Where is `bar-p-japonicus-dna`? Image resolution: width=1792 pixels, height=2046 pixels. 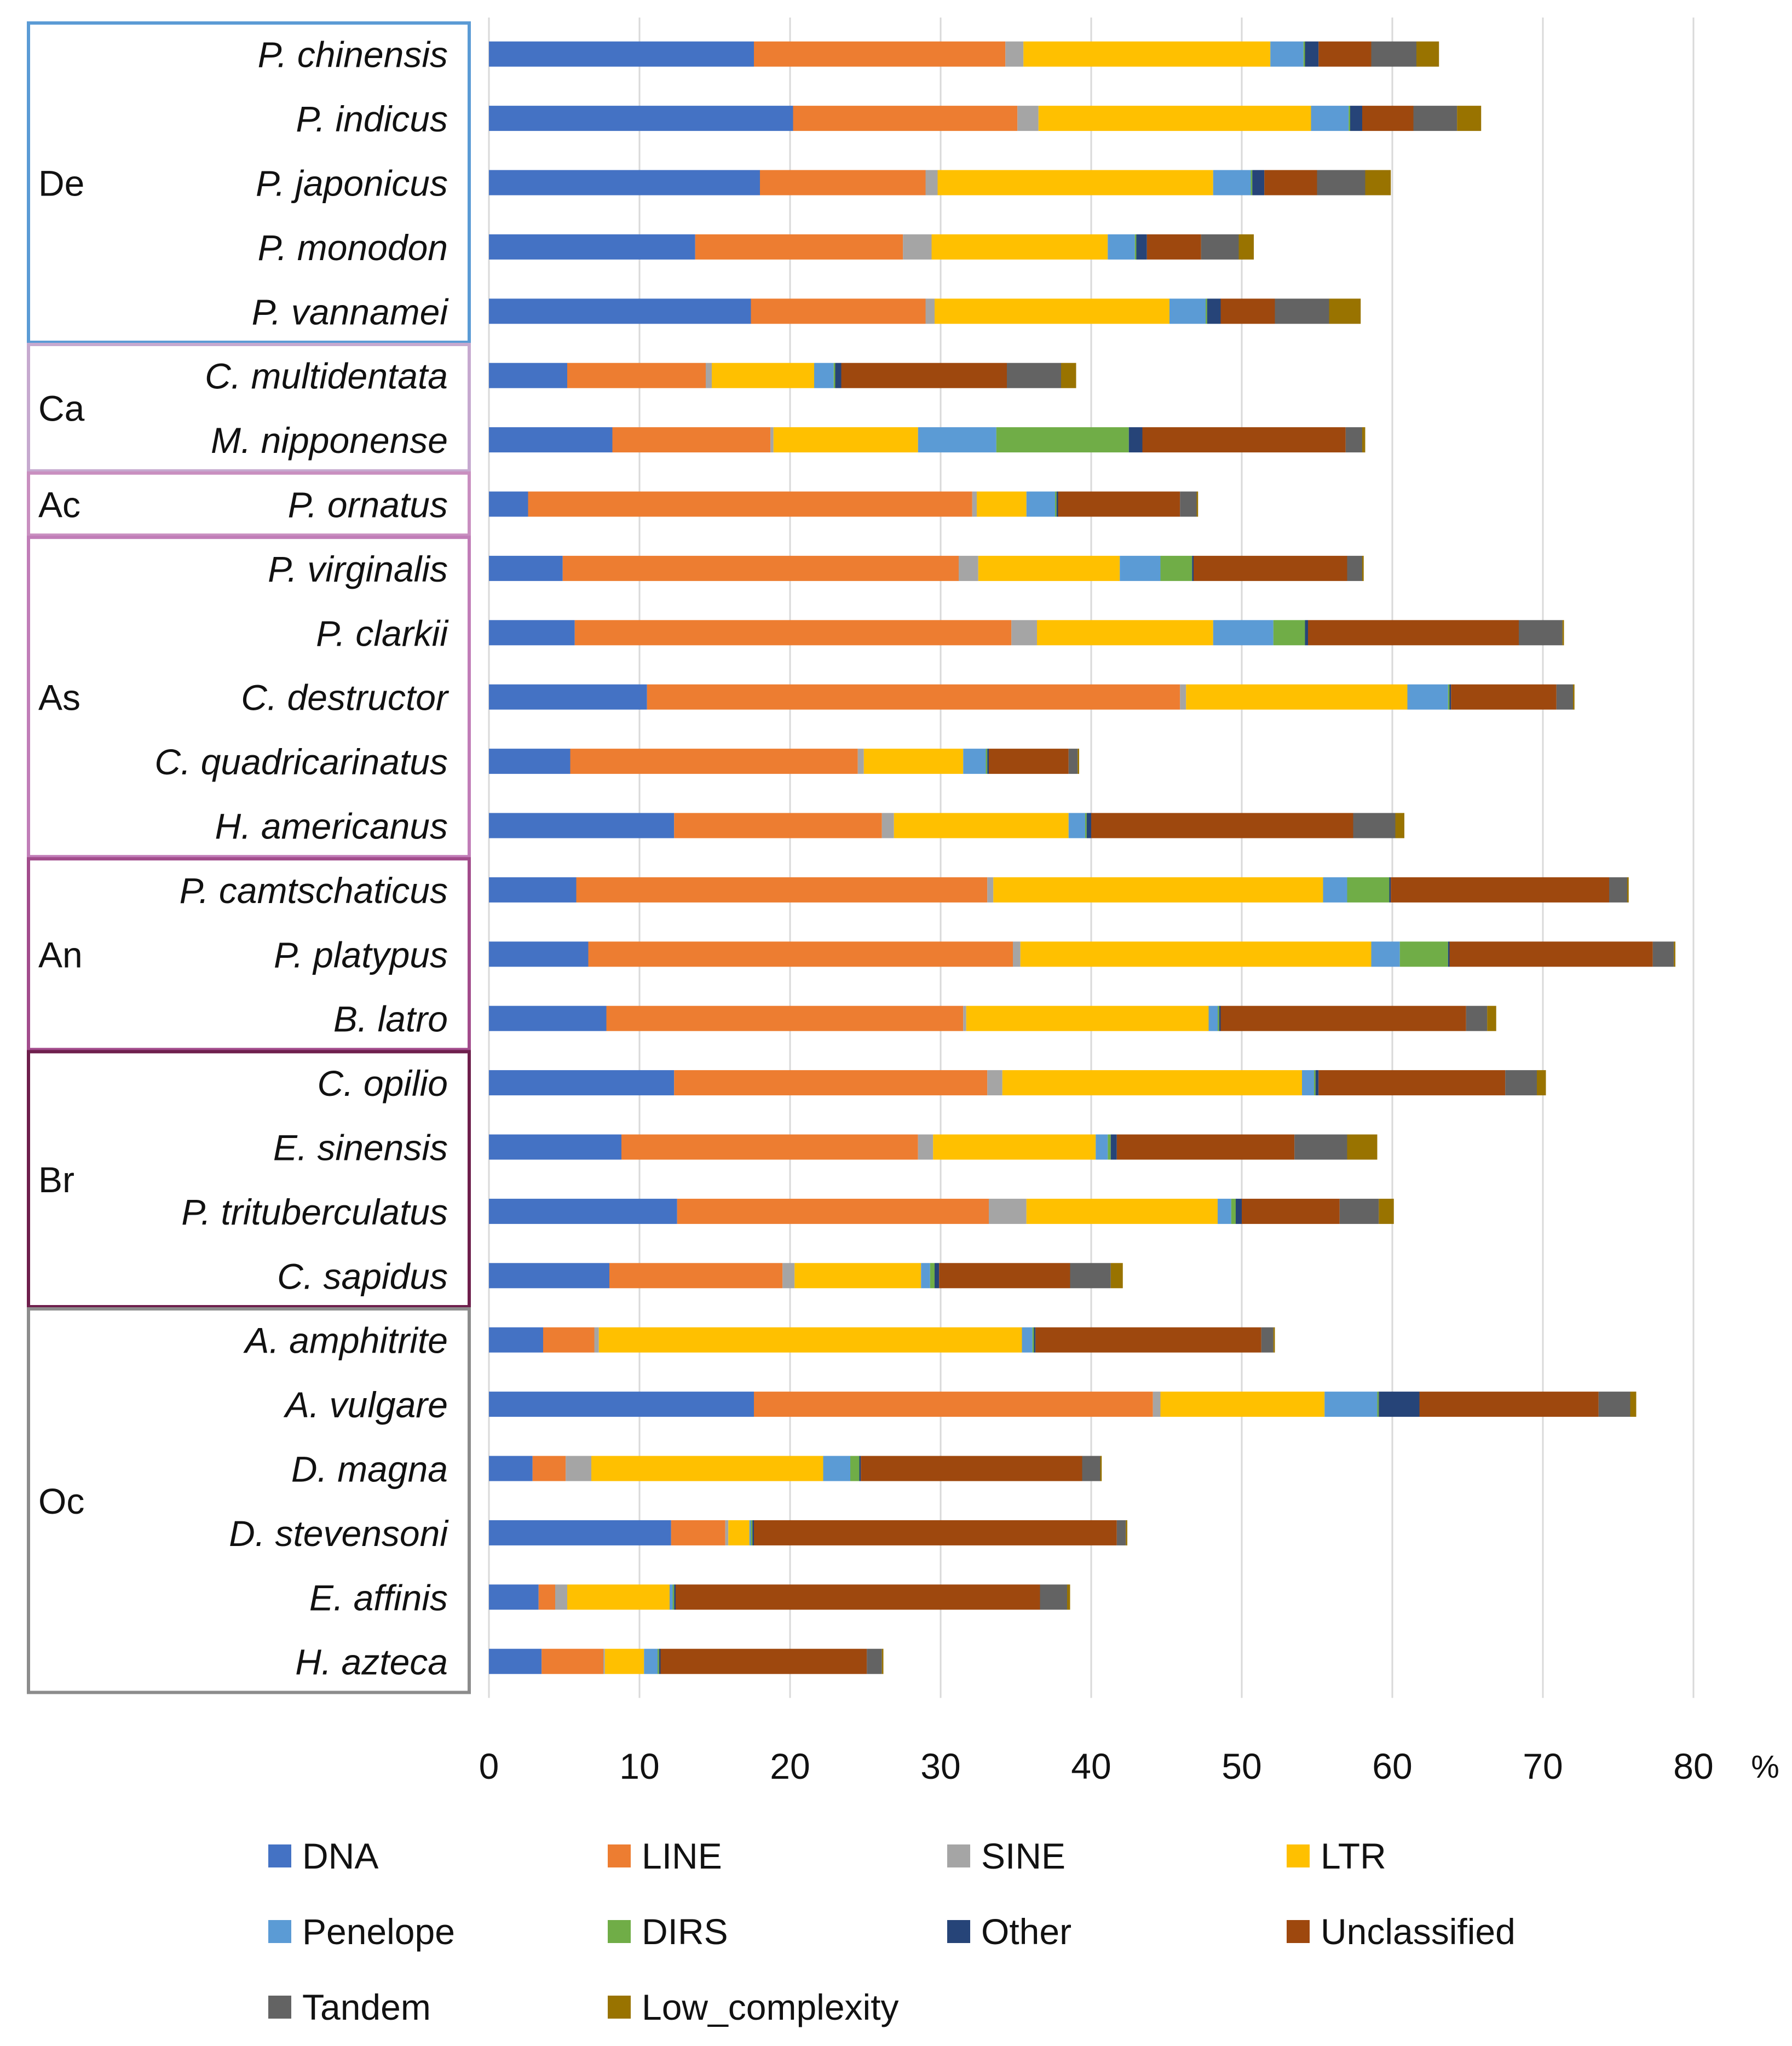
bar-p-japonicus-dna is located at coordinates (624, 183).